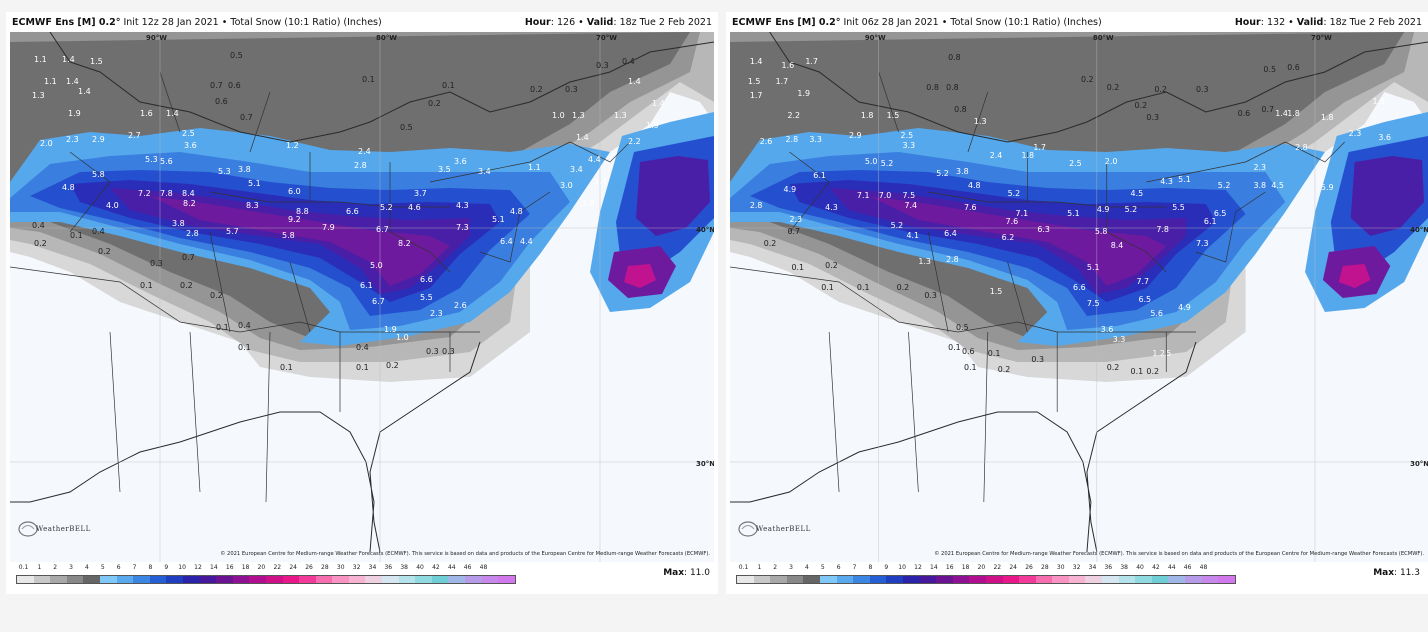 The image size is (1428, 632). I want to click on legend-tick-label: 46, so click(1187, 567).